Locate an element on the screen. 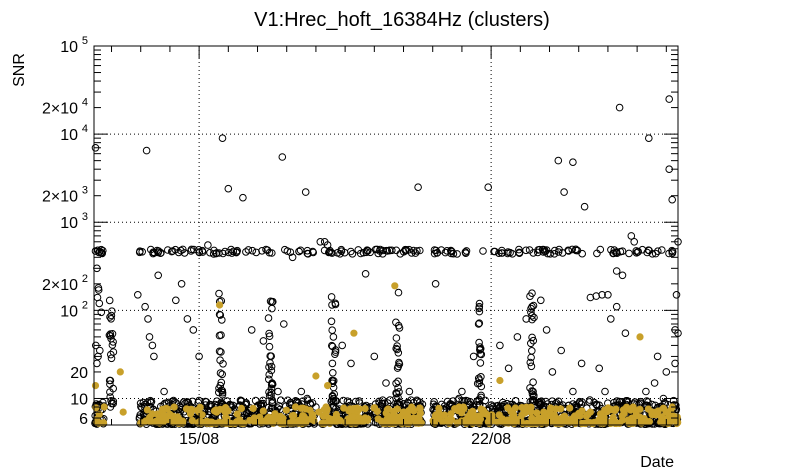  y-tick-exponent: 3 is located at coordinates (85, 217).